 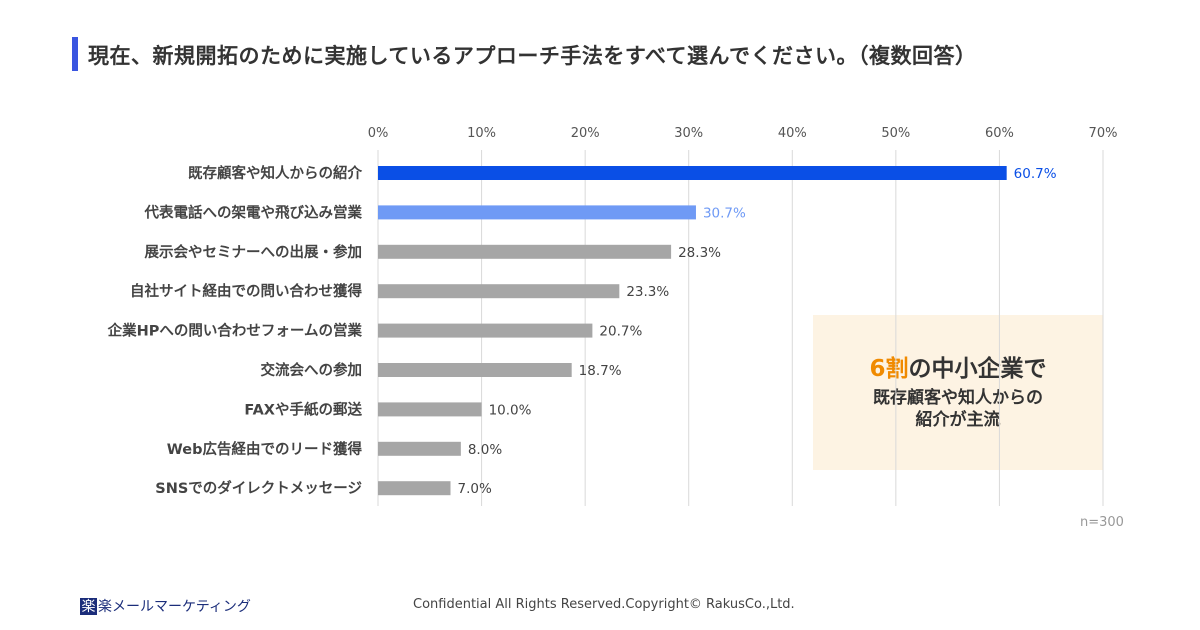 I want to click on category-label: 自社サイト経由での問い合わせ獲得, so click(x=246, y=291).